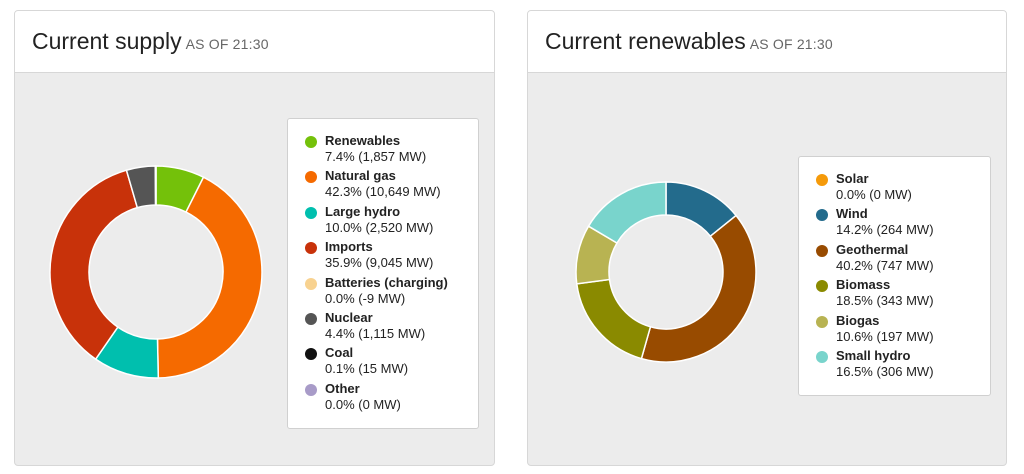 The height and width of the screenshot is (474, 1024). I want to click on supply-legend-value: 7.4% (1,857 MW), so click(376, 156).